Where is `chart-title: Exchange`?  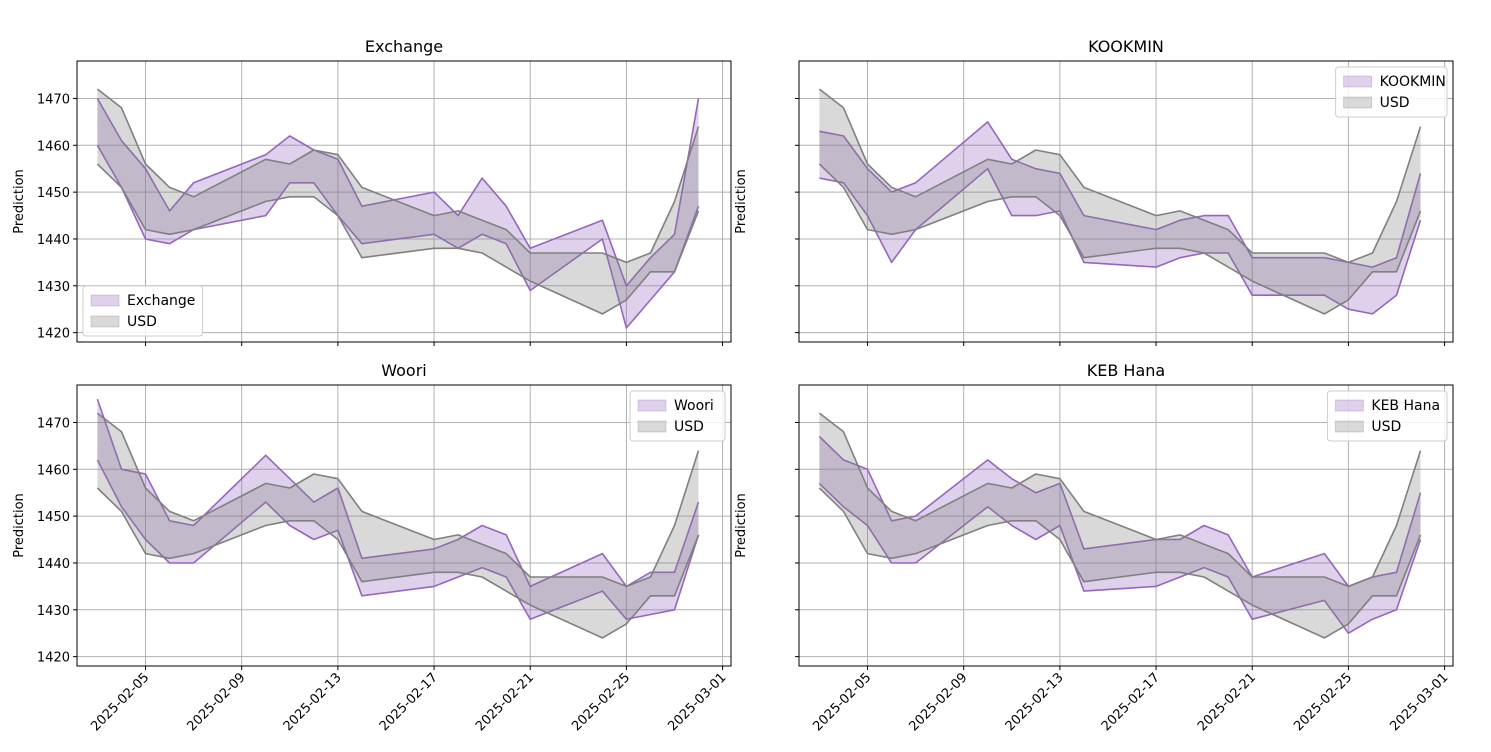 chart-title: Exchange is located at coordinates (404, 46).